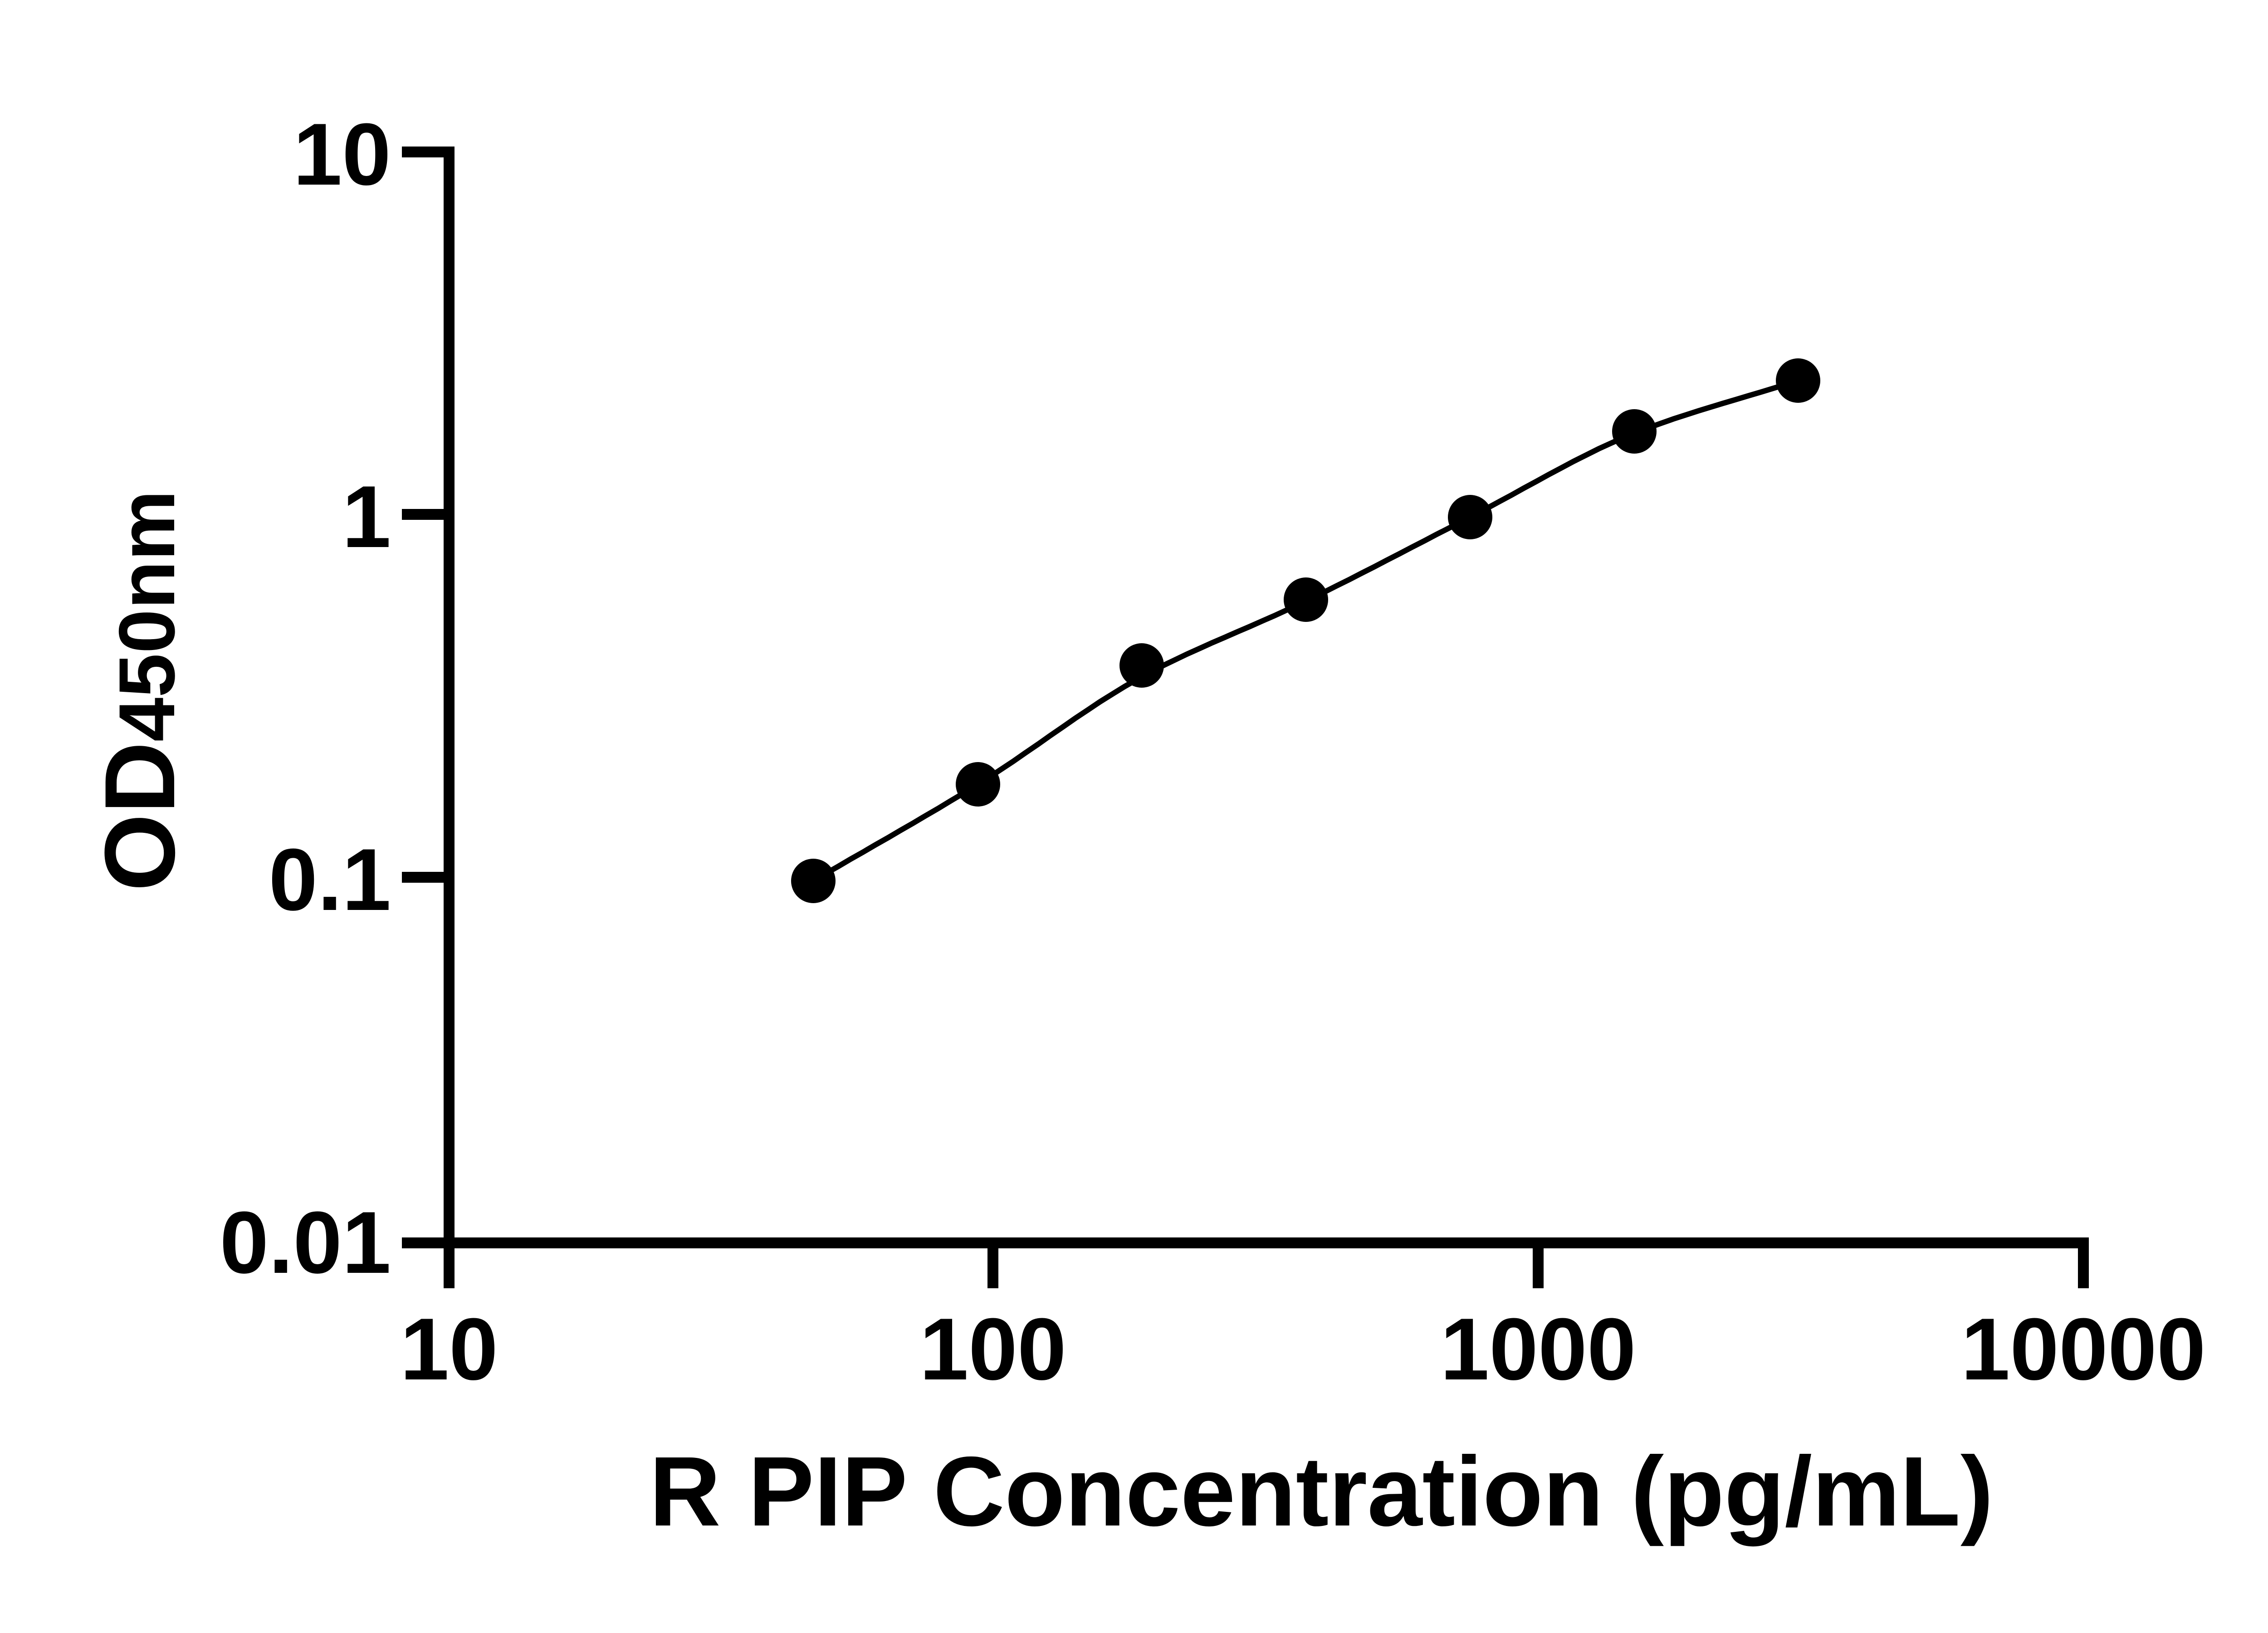  I want to click on svg-text: 1, so click(367, 517).